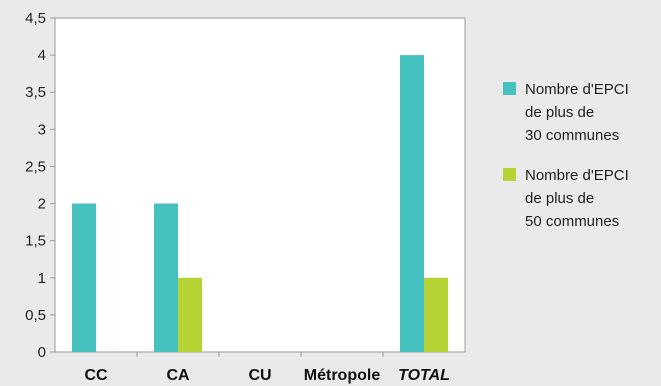  Describe the element at coordinates (190, 314) in the screenshot. I see `bar-series-2-ca` at that location.